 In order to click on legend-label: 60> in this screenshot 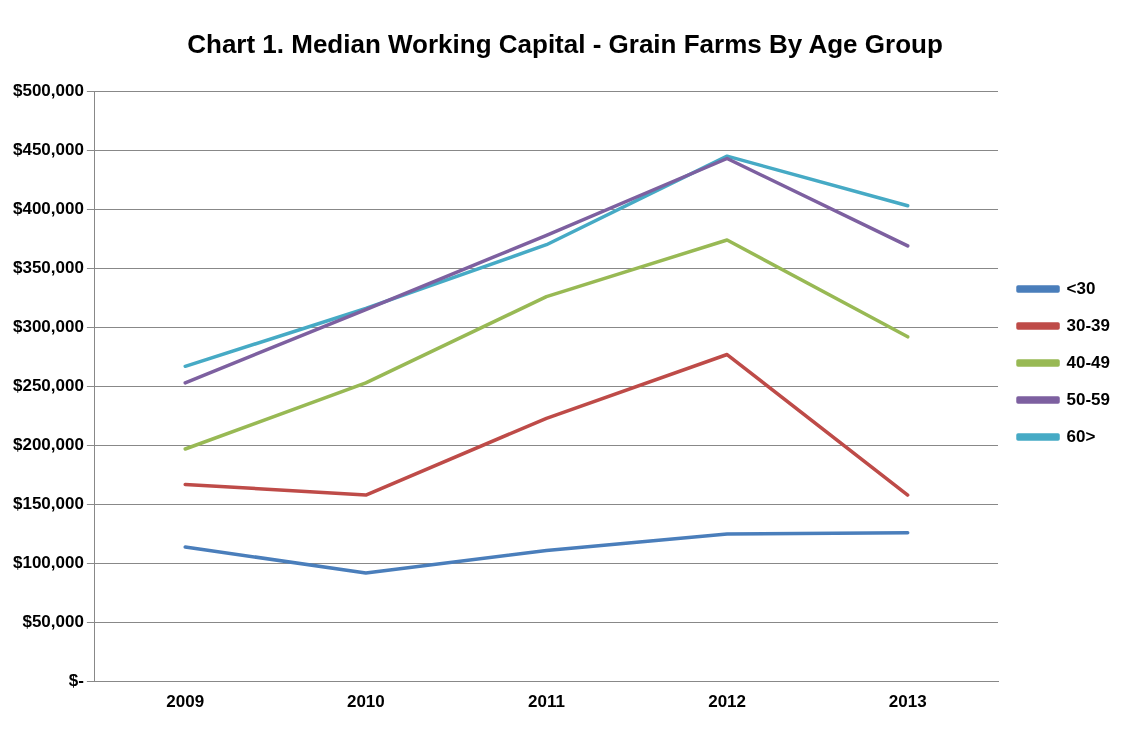, I will do `click(1081, 436)`.